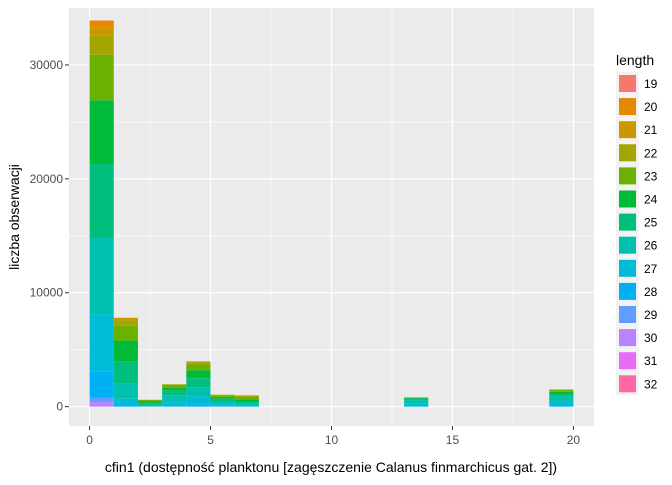 This screenshot has width=672, height=485. I want to click on y-tick-label: 30000, so click(47, 65).